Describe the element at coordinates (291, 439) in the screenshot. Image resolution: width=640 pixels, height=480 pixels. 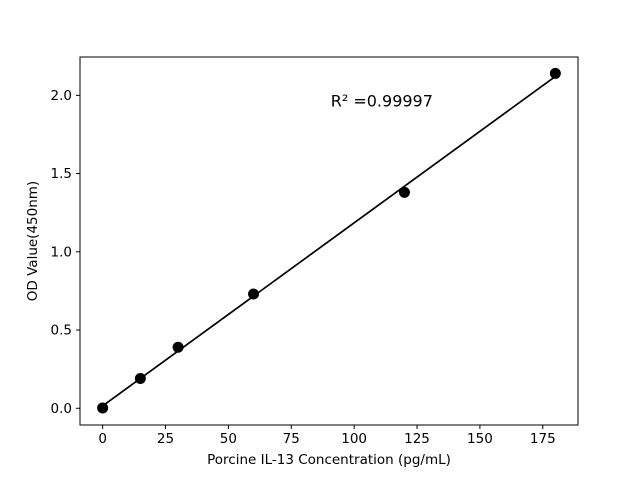
I see `x-tick-label: 75` at that location.